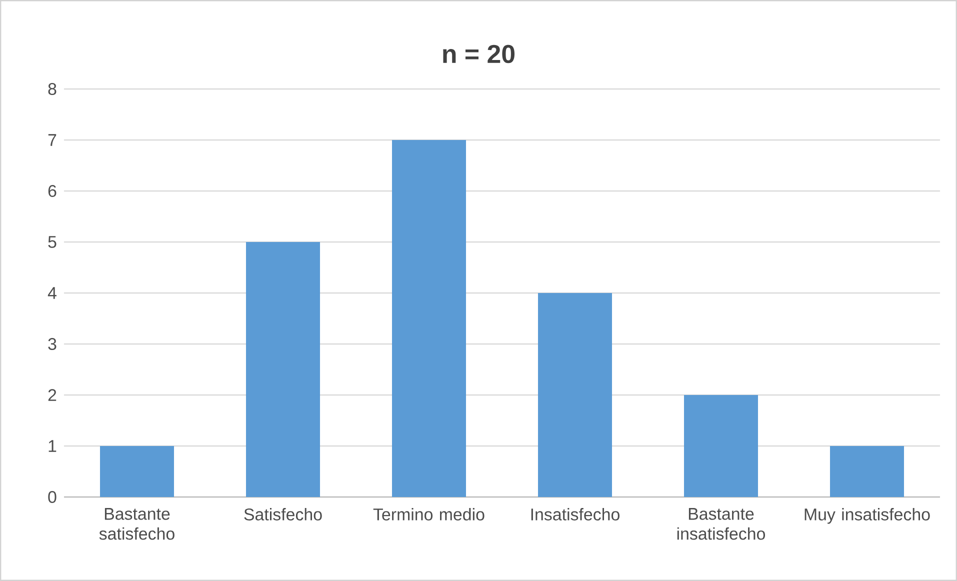 The image size is (957, 581). What do you see at coordinates (721, 524) in the screenshot?
I see `x-tick-label: Bastante insatisfecho` at bounding box center [721, 524].